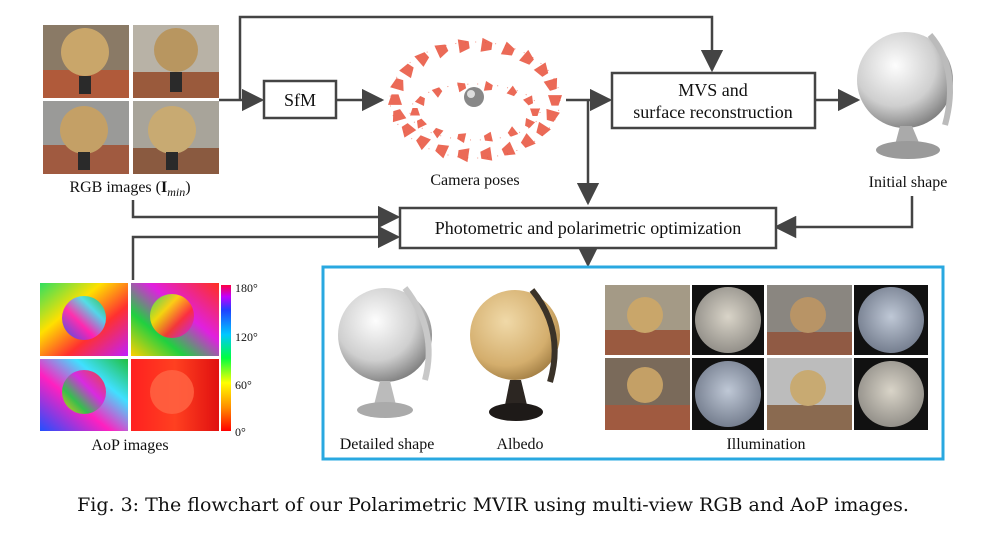  I want to click on sfm-label: SfM, so click(300, 100).